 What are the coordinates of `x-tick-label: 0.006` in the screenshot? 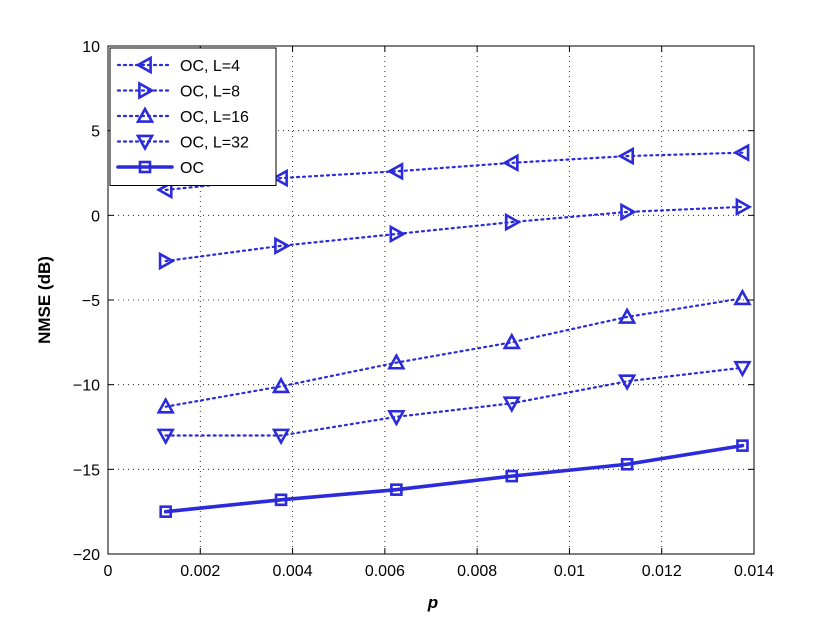 It's located at (385, 571).